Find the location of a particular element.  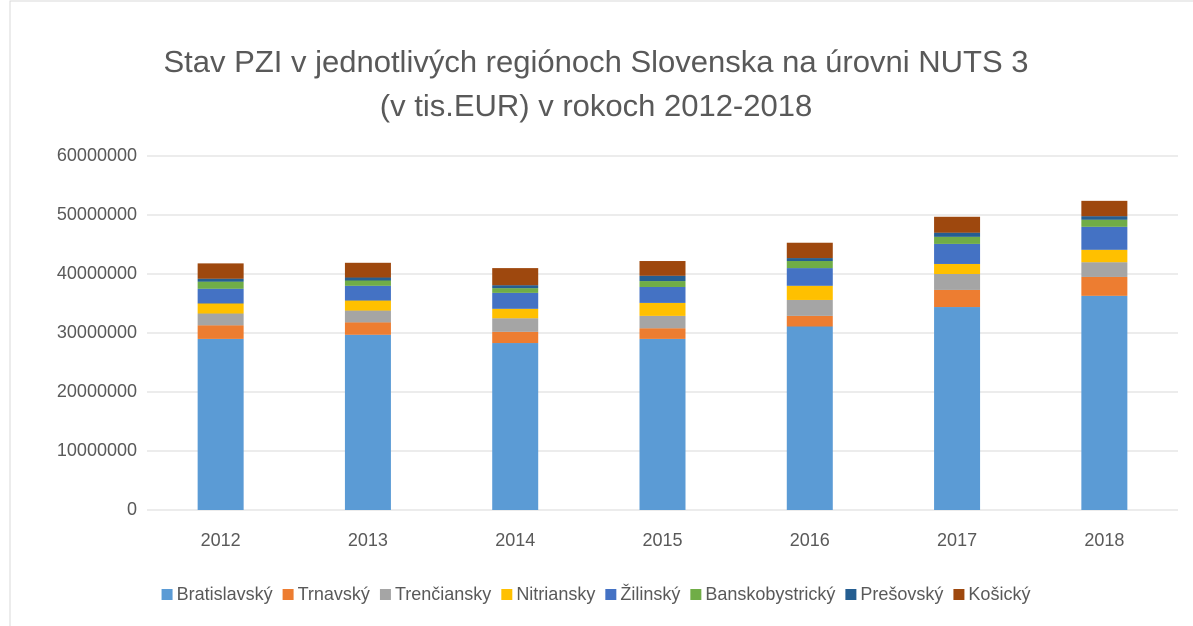

y-tick-label: 20000000 is located at coordinates (97, 391).